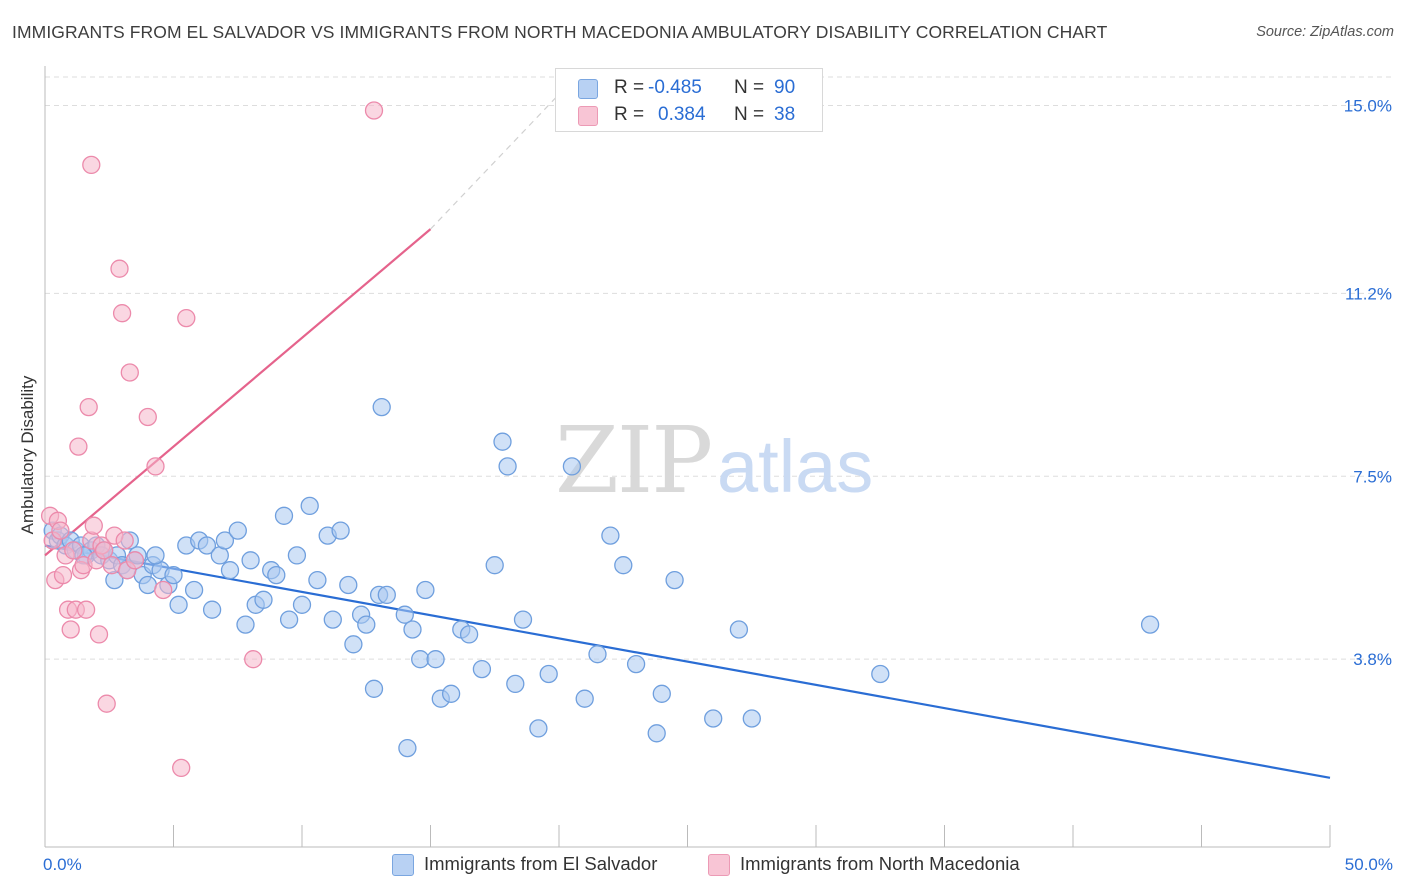 The height and width of the screenshot is (892, 1406). Describe the element at coordinates (27, 454) in the screenshot. I see `y-axis-label: Ambulatory Disability` at that location.